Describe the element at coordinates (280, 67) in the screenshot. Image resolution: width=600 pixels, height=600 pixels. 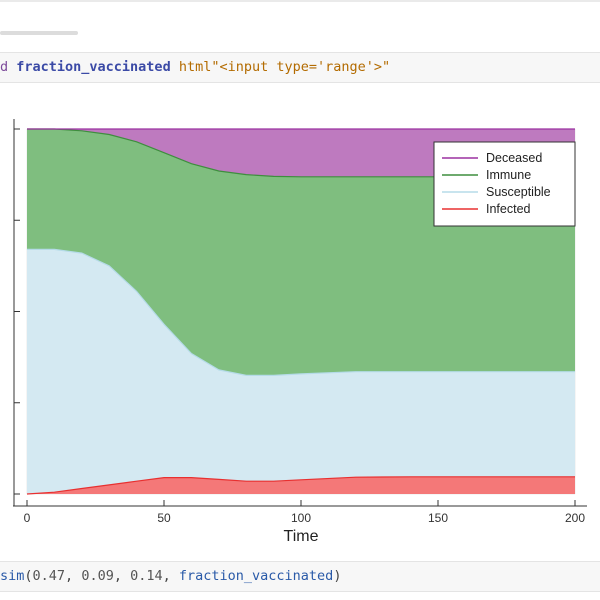
I see `html-string-literal: html"<input type='range'>"` at that location.